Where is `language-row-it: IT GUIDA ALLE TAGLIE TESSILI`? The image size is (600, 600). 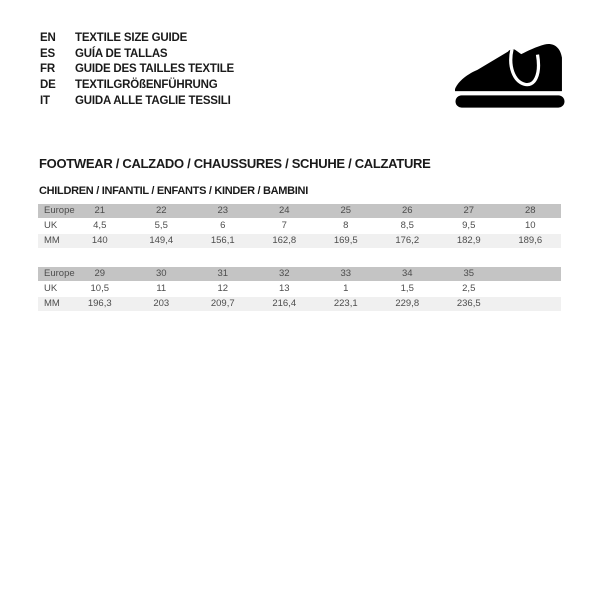
language-row-it: IT GUIDA ALLE TAGLIE TESSILI is located at coordinates (137, 102).